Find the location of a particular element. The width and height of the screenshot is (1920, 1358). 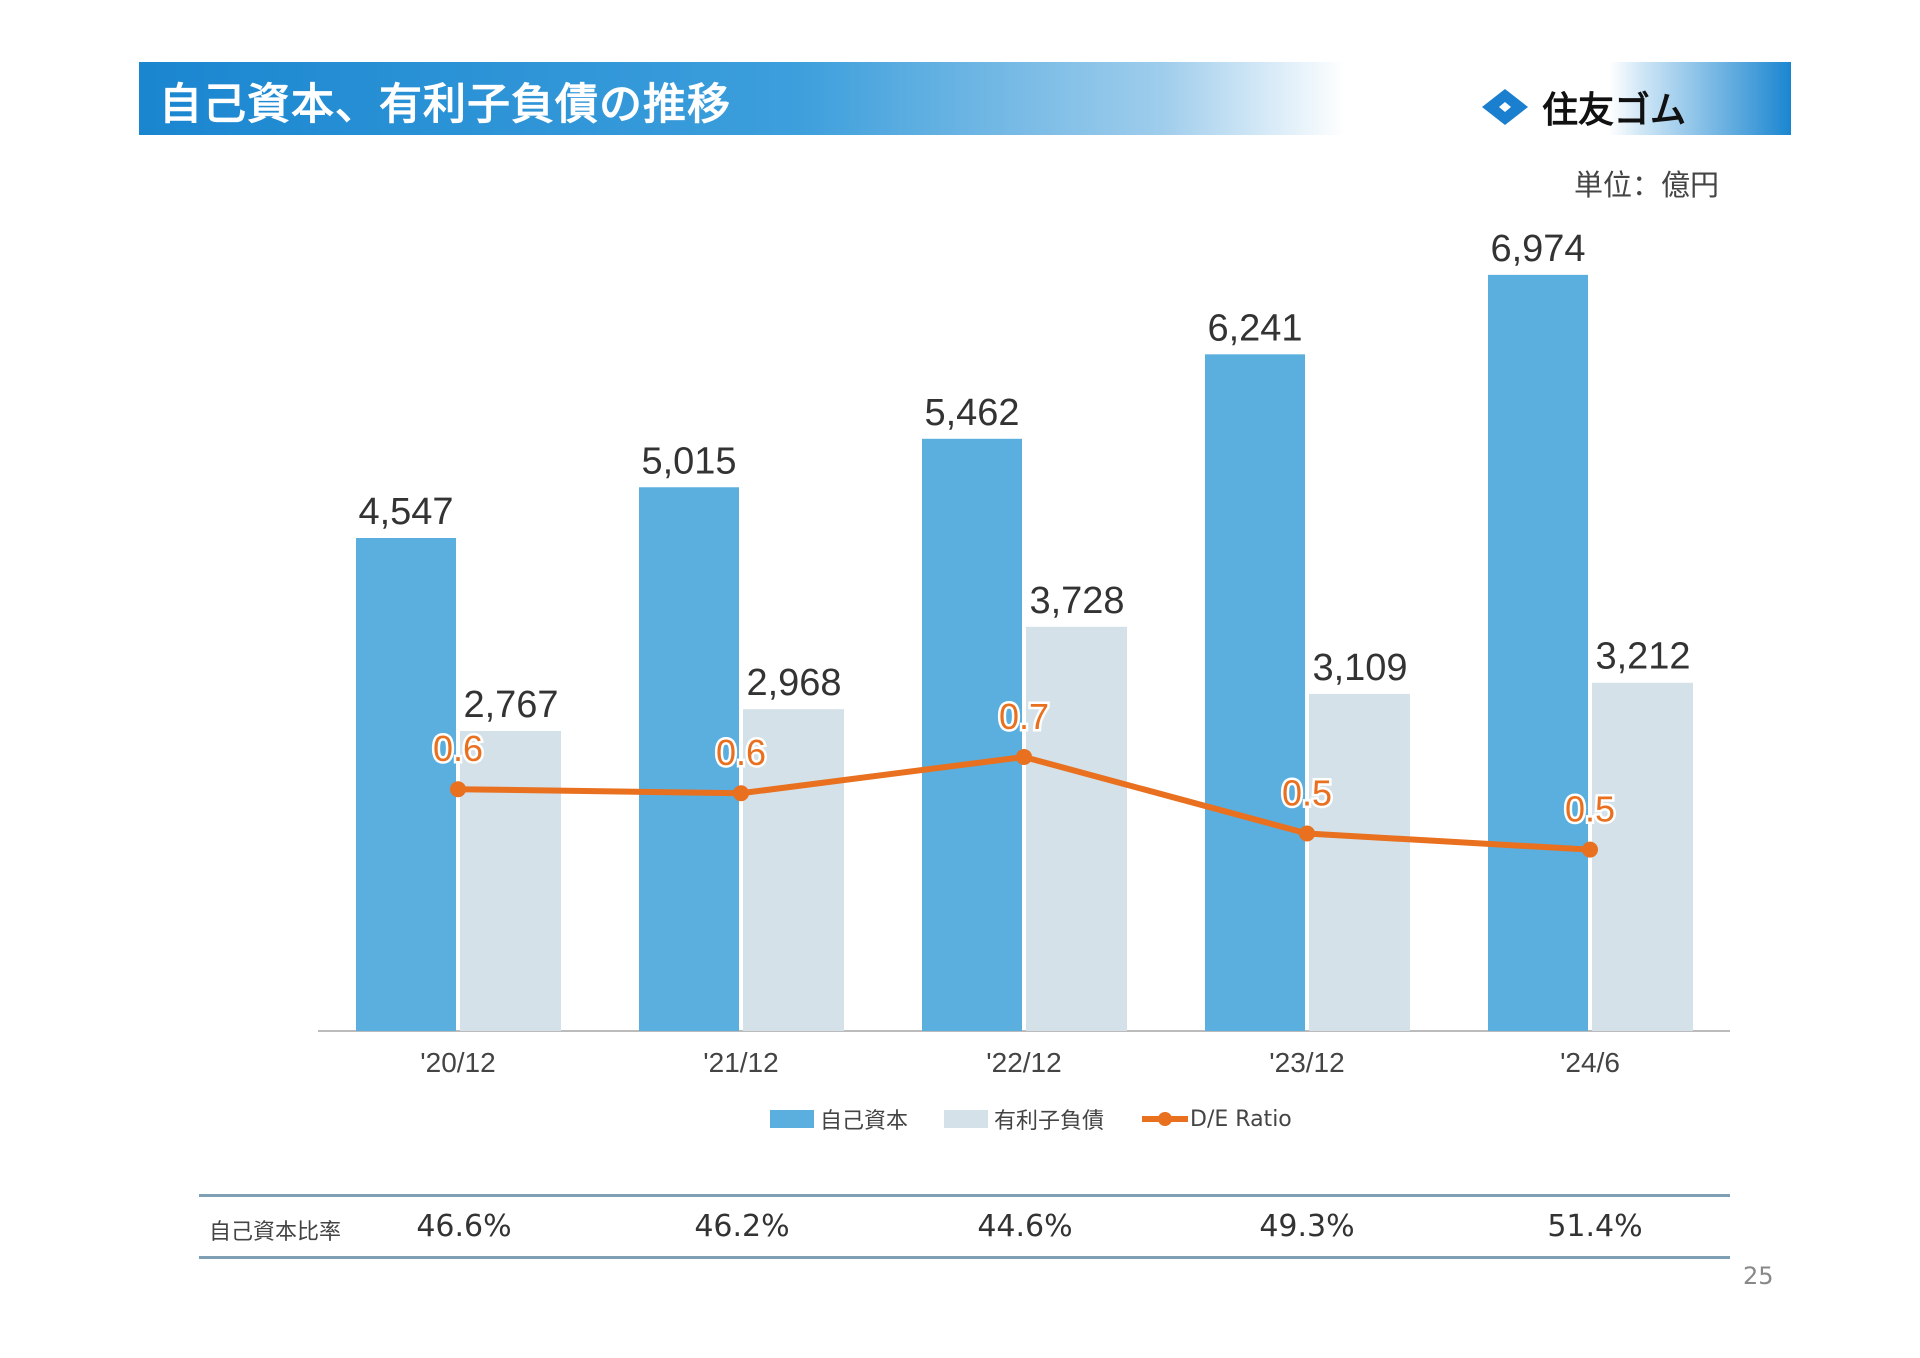

equity-ratio-value: 44.6% is located at coordinates (1025, 1226).